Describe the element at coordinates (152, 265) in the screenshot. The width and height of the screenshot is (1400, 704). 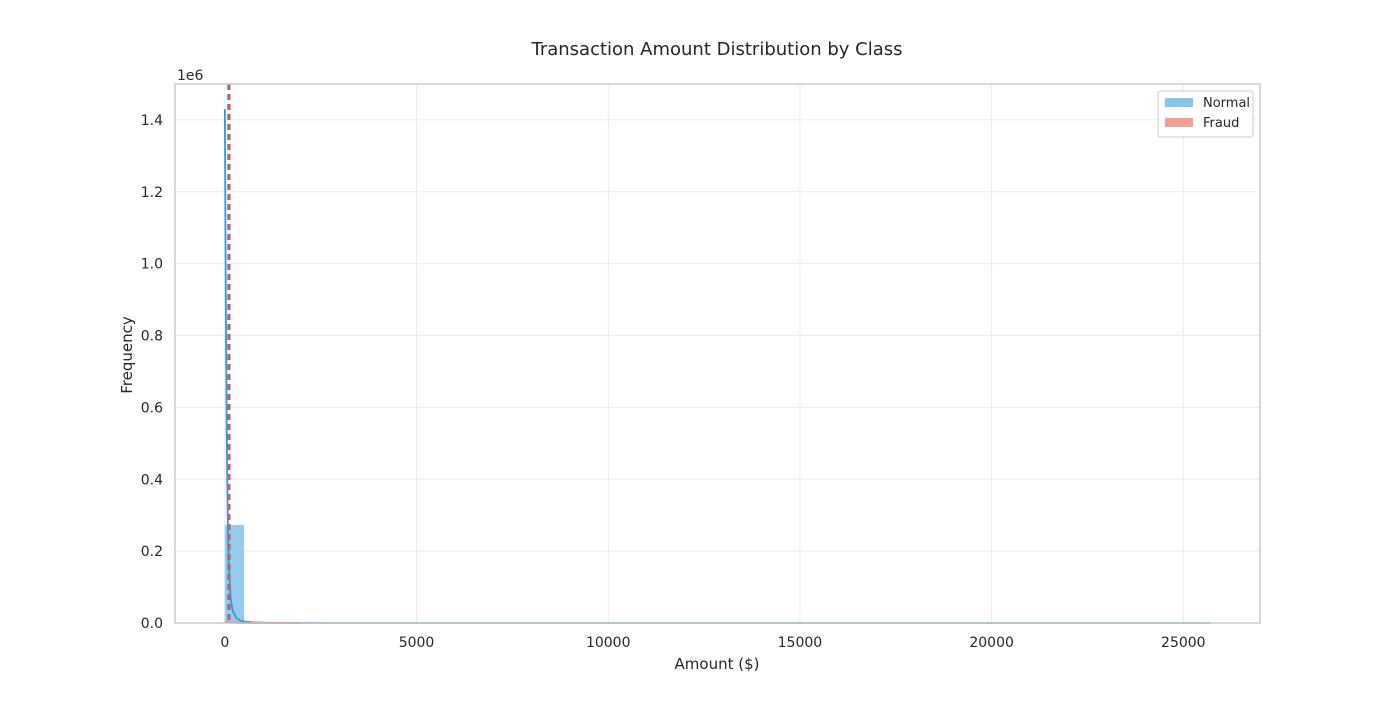
I see `y-tick-label: 1.0` at that location.